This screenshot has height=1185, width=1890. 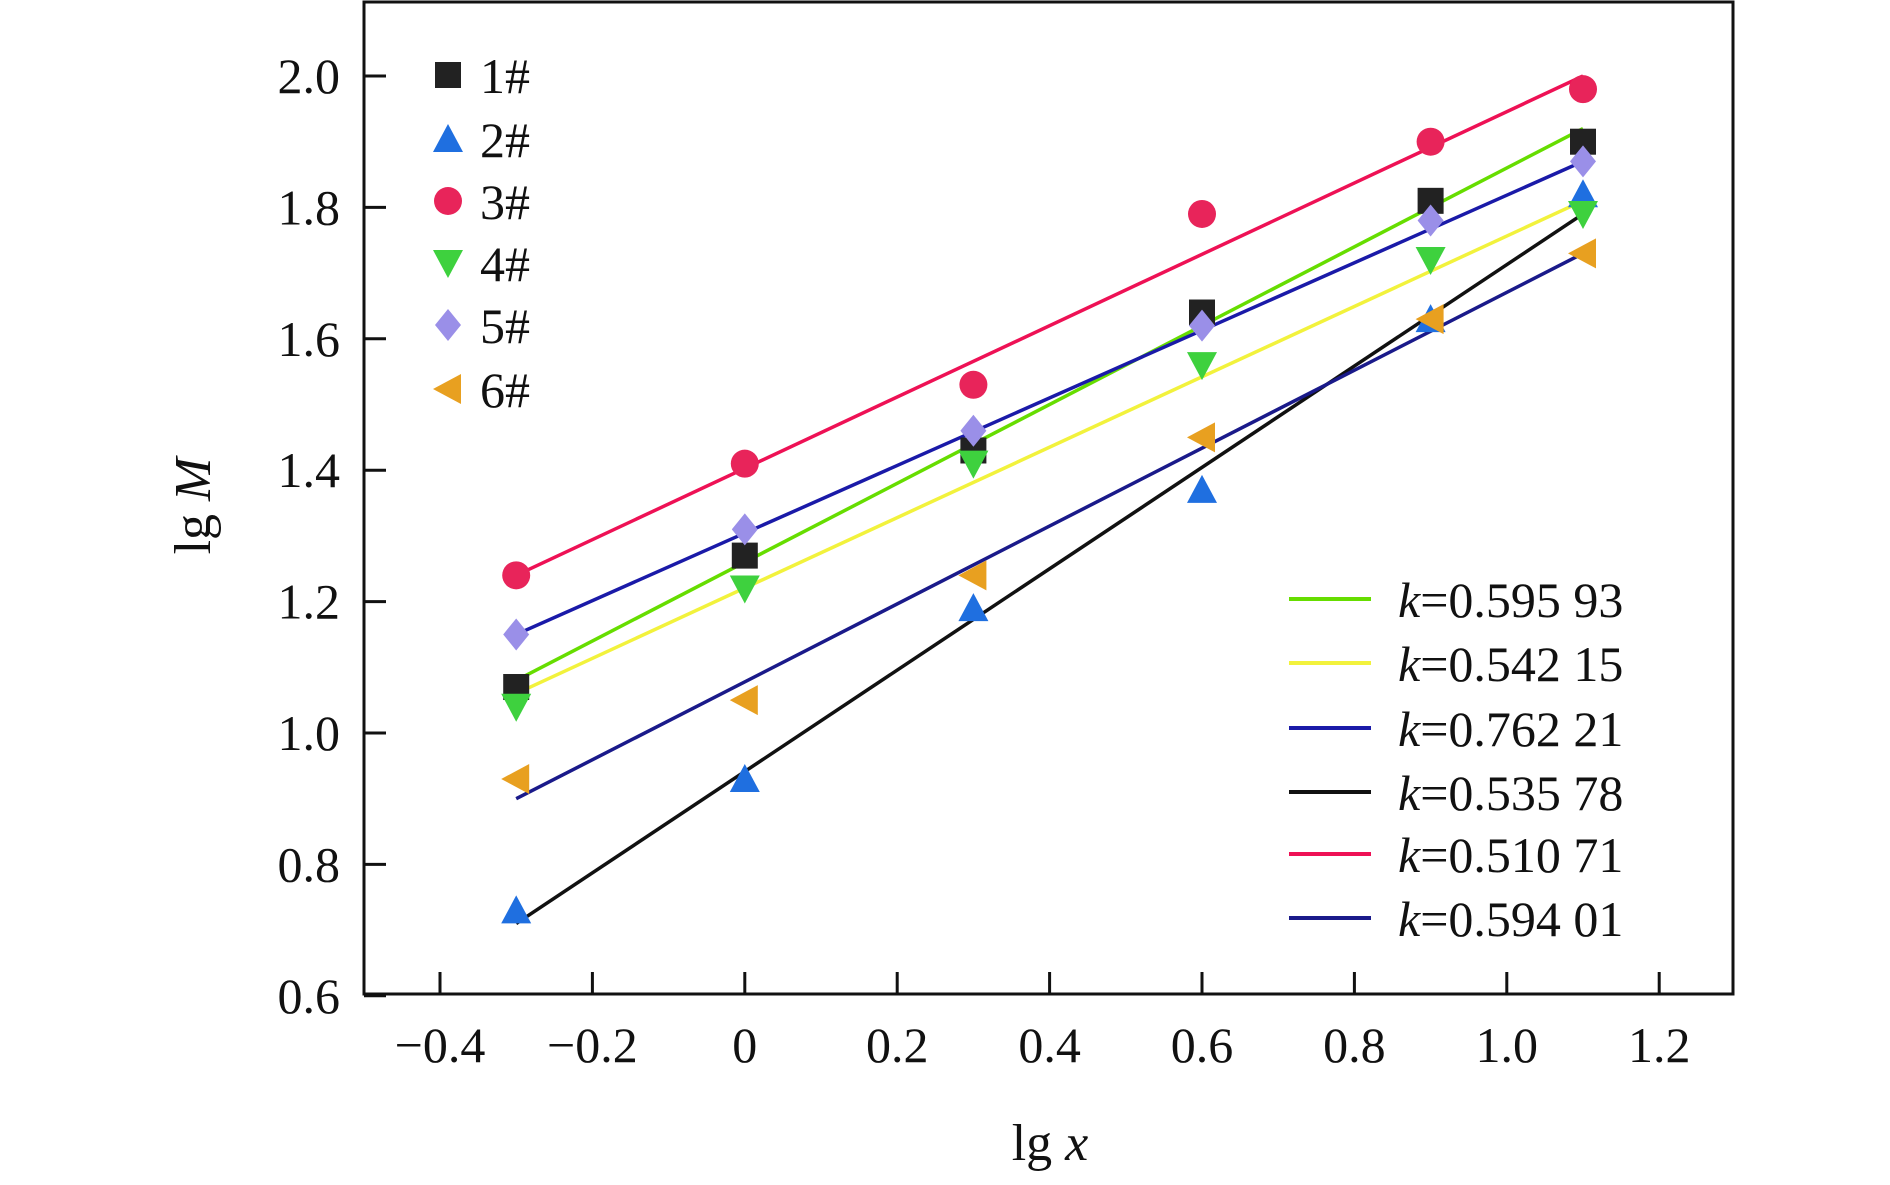 What do you see at coordinates (309, 864) in the screenshot?
I see `y-tick-label: 0.8` at bounding box center [309, 864].